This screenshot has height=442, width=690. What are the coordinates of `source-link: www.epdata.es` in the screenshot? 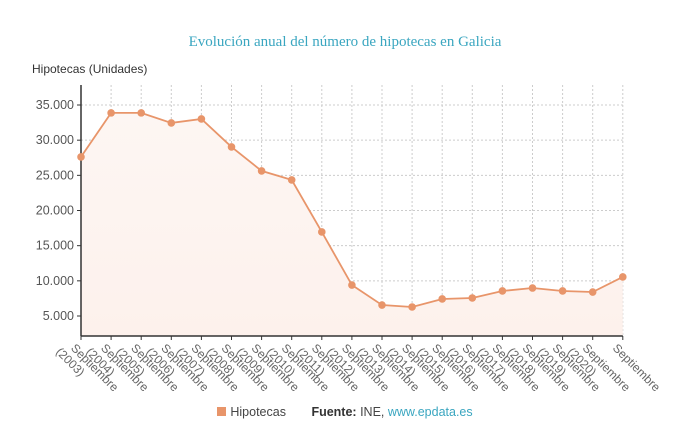 It's located at (430, 412).